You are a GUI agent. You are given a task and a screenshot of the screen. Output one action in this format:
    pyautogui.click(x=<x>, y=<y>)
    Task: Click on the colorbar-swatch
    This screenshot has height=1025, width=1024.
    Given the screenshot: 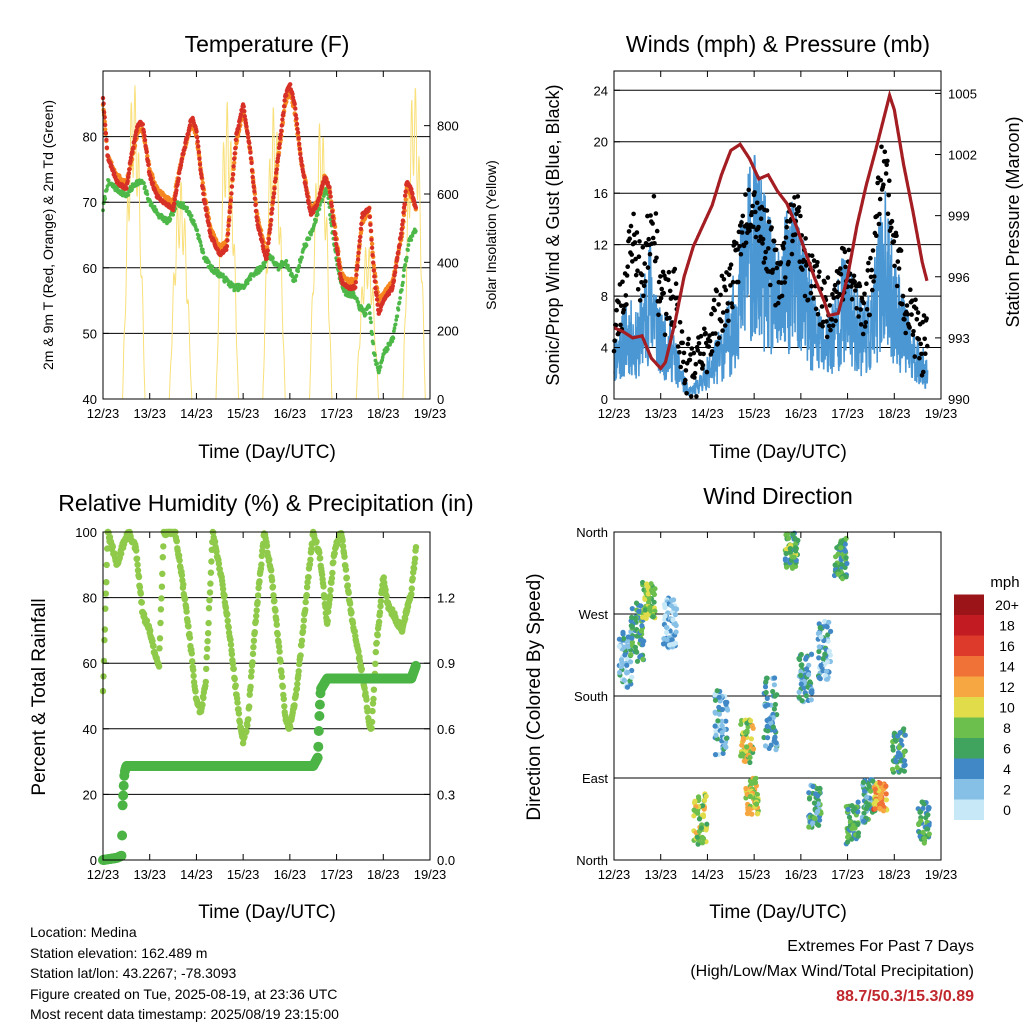 What is the action you would take?
    pyautogui.click(x=969, y=604)
    